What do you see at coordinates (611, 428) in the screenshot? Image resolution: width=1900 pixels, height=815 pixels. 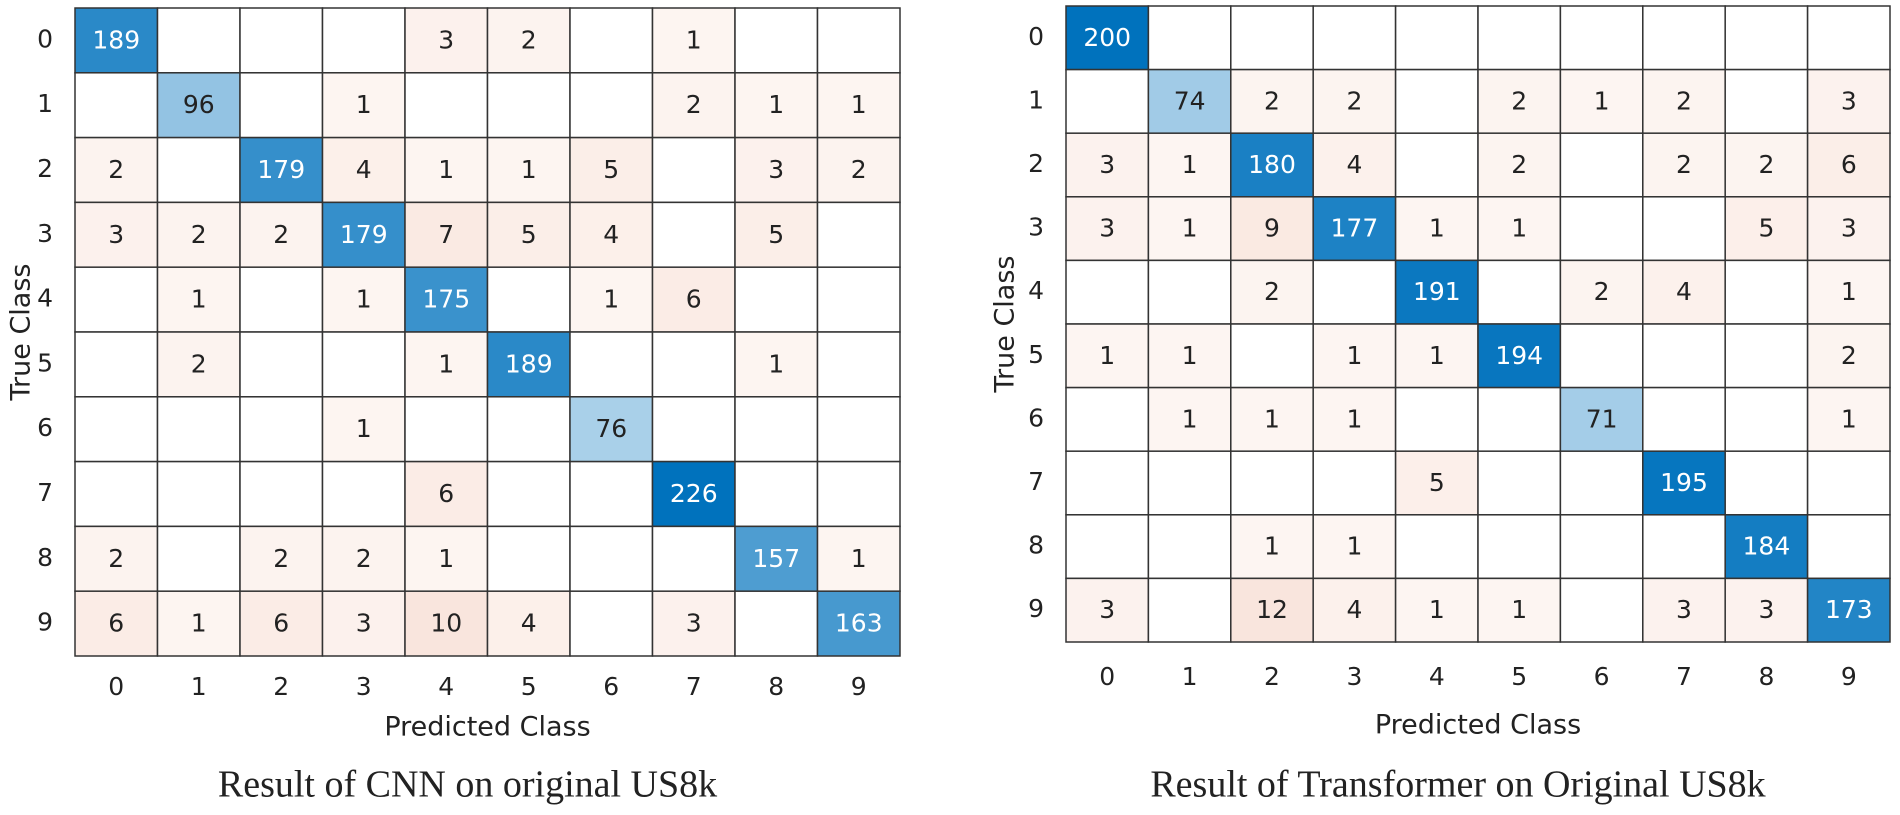 I see `cell-value: 76` at bounding box center [611, 428].